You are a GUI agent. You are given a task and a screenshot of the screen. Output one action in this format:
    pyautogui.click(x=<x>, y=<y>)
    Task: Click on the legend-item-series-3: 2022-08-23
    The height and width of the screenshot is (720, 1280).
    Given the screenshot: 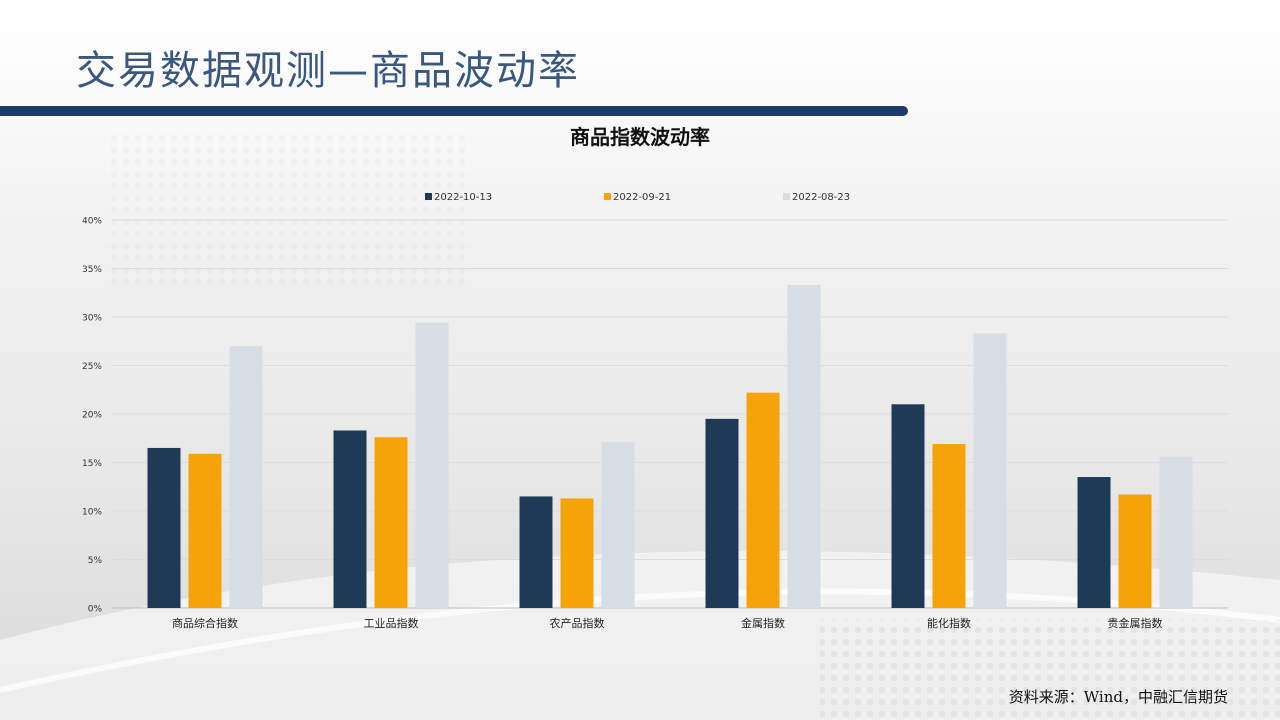 What is the action you would take?
    pyautogui.click(x=816, y=197)
    